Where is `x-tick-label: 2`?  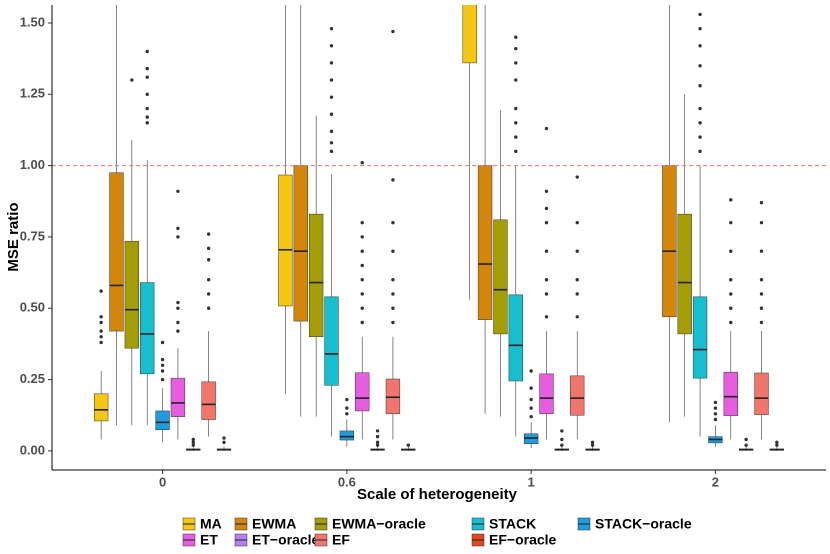 x-tick-label: 2 is located at coordinates (715, 481).